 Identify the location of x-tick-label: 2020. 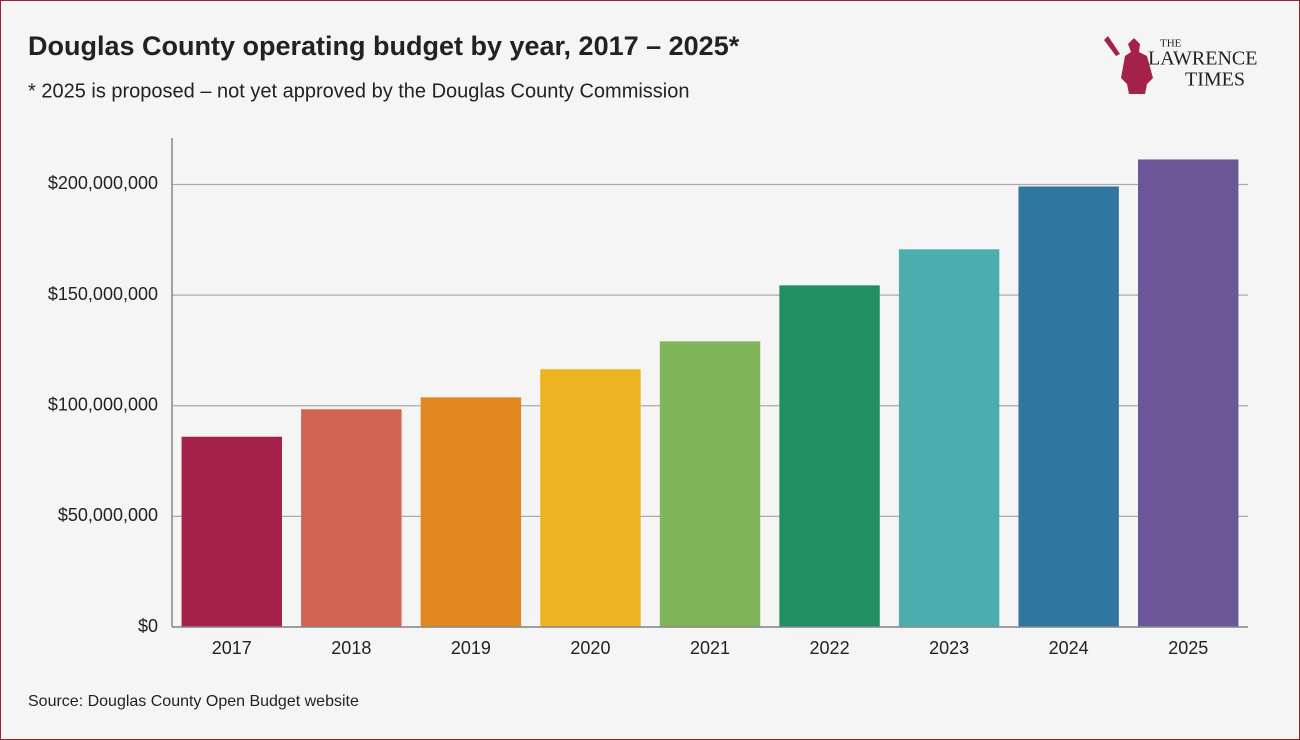
(590, 648).